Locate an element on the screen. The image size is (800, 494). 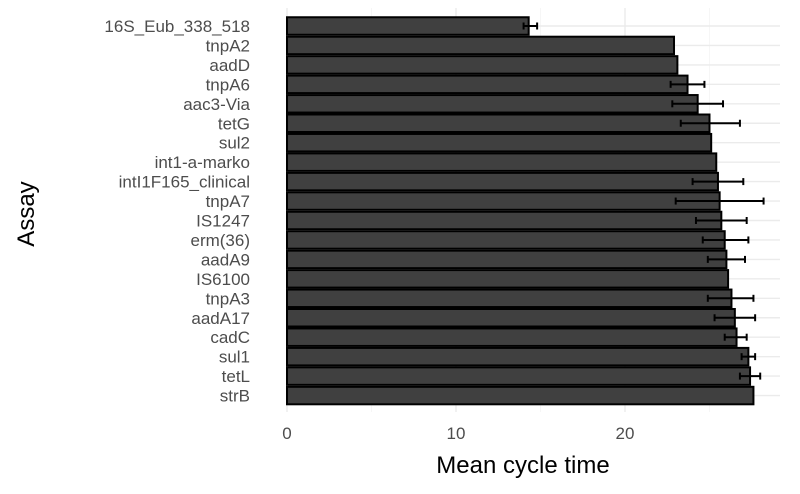
y-tick-label: tnpA2 is located at coordinates (228, 45).